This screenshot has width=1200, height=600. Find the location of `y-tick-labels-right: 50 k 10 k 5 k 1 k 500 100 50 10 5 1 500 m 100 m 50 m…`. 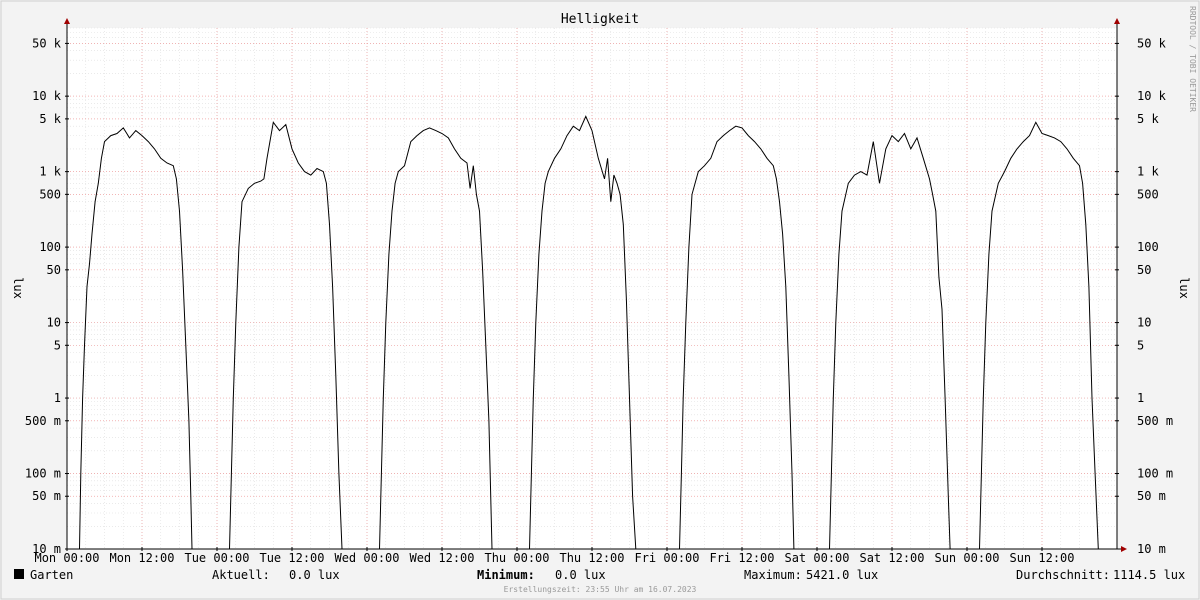

y-tick-labels-right: 50 k 10 k 5 k 1 k 500 100 50 10 5 1 500 m 100 m 50 m… is located at coordinates (1155, 296).